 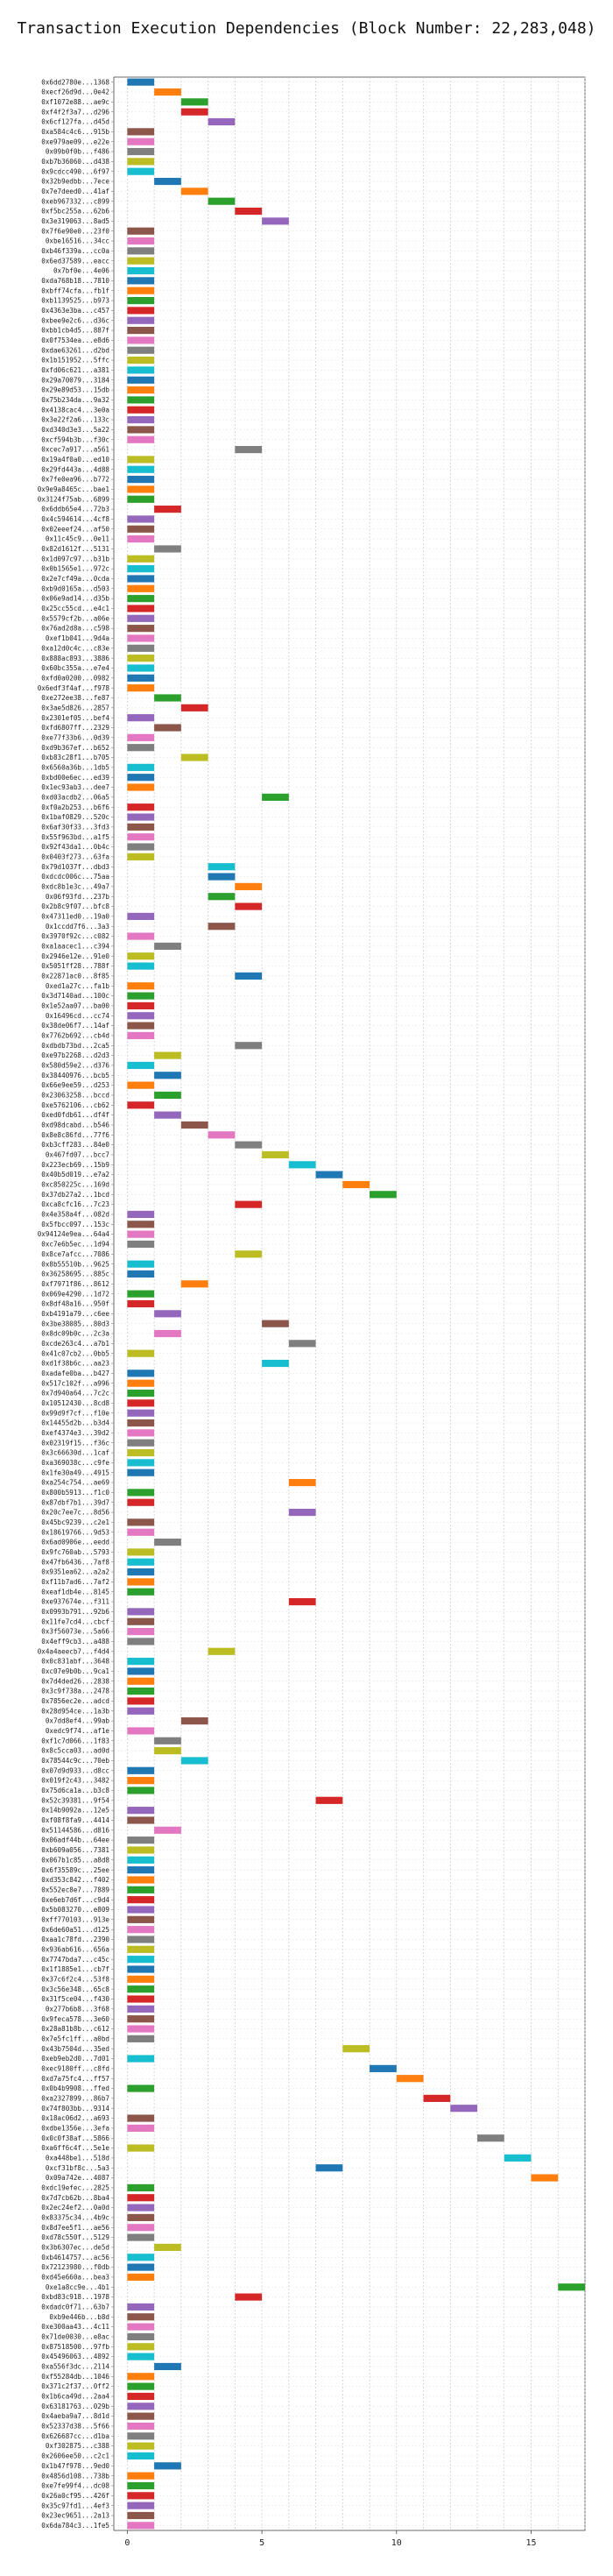 What do you see at coordinates (75, 1353) in the screenshot?
I see `y-tick-label: 0x41c07cb2...0bb5` at bounding box center [75, 1353].